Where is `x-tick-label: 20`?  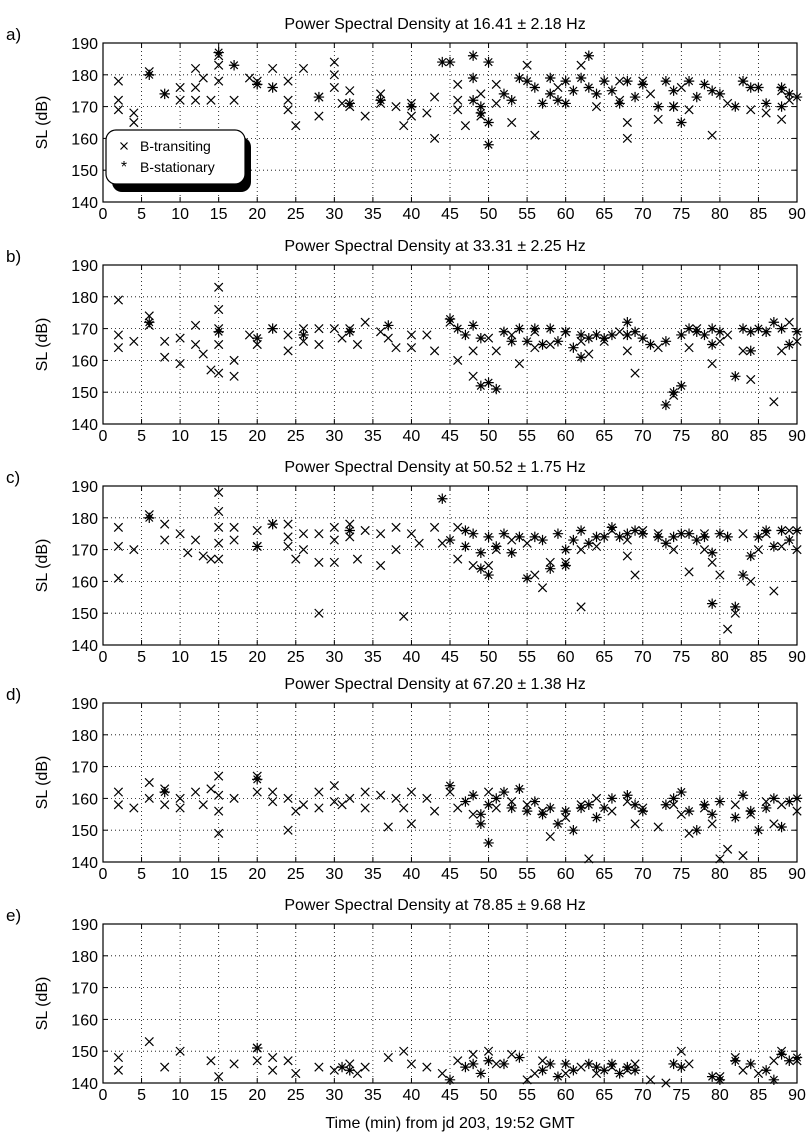 x-tick-label: 20 is located at coordinates (257, 214).